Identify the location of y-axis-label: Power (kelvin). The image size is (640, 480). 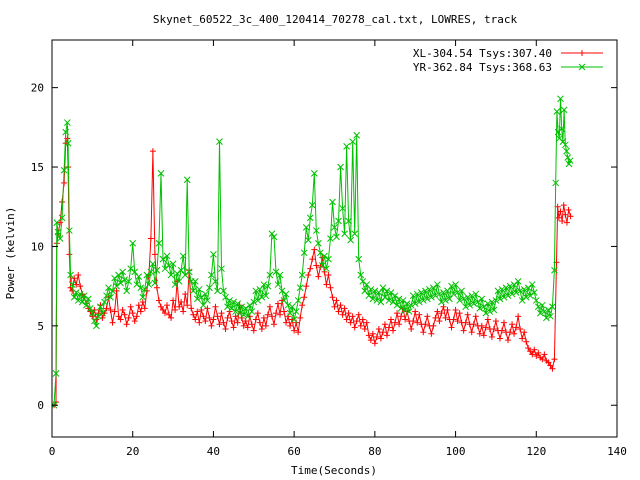
(10, 253).